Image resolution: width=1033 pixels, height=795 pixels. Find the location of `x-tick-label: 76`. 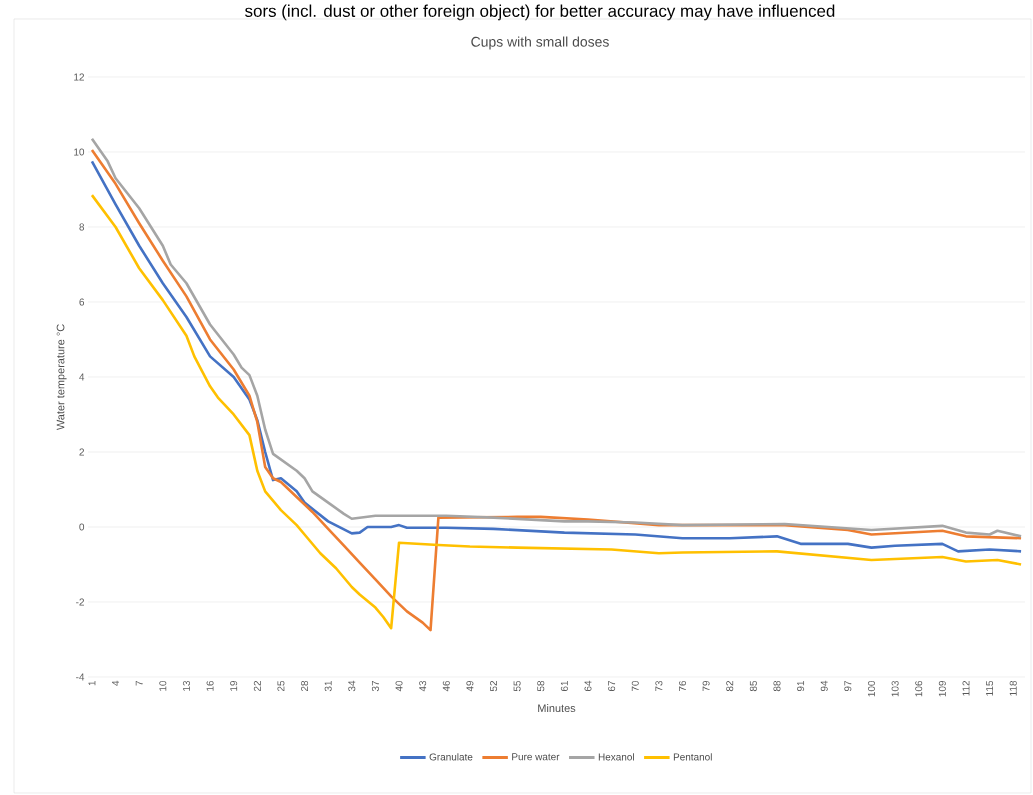

x-tick-label: 76 is located at coordinates (682, 686).